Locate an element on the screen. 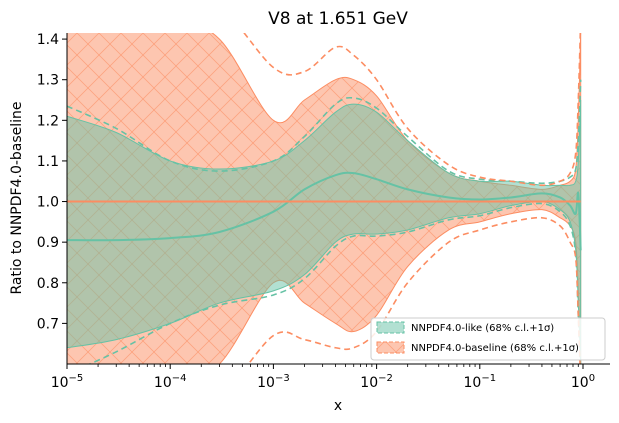  y-tick-label-6: 1.3 is located at coordinates (48, 81).